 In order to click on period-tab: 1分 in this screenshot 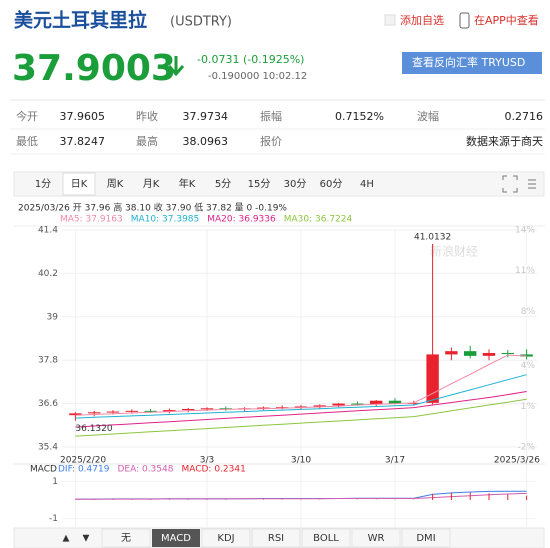, I will do `click(43, 184)`.